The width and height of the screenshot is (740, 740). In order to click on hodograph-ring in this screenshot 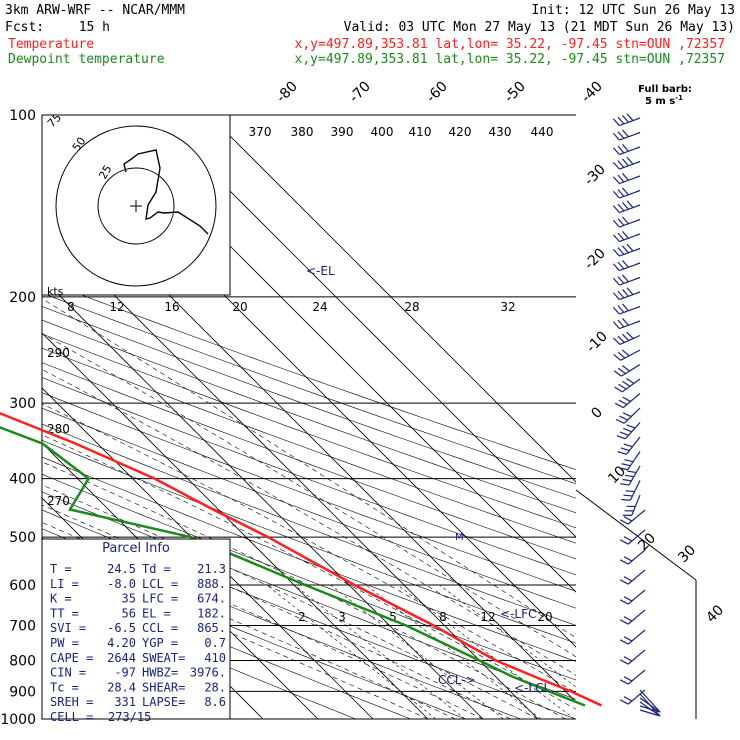, I will do `click(136, 206)`.